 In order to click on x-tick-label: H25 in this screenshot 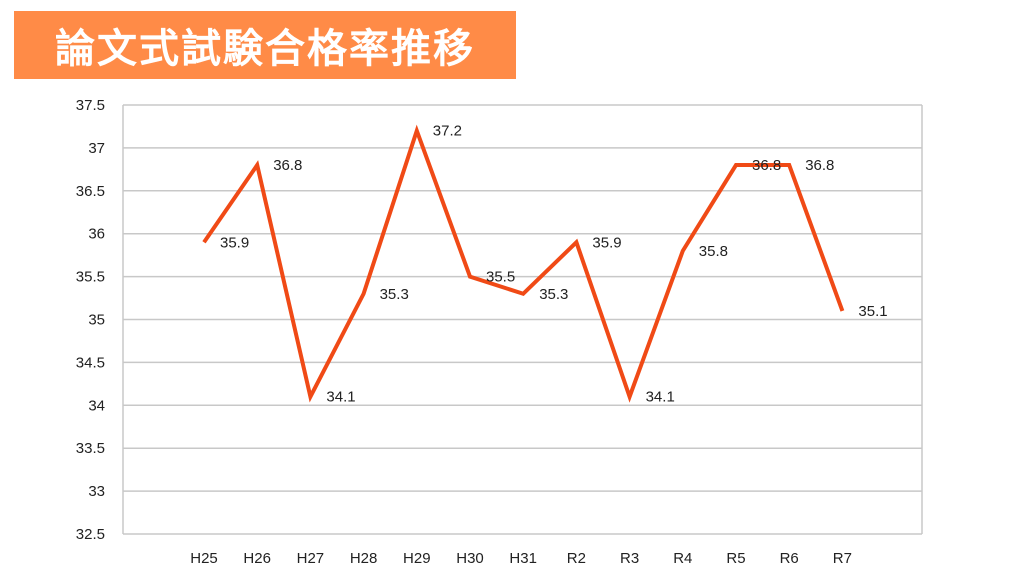, I will do `click(204, 558)`.